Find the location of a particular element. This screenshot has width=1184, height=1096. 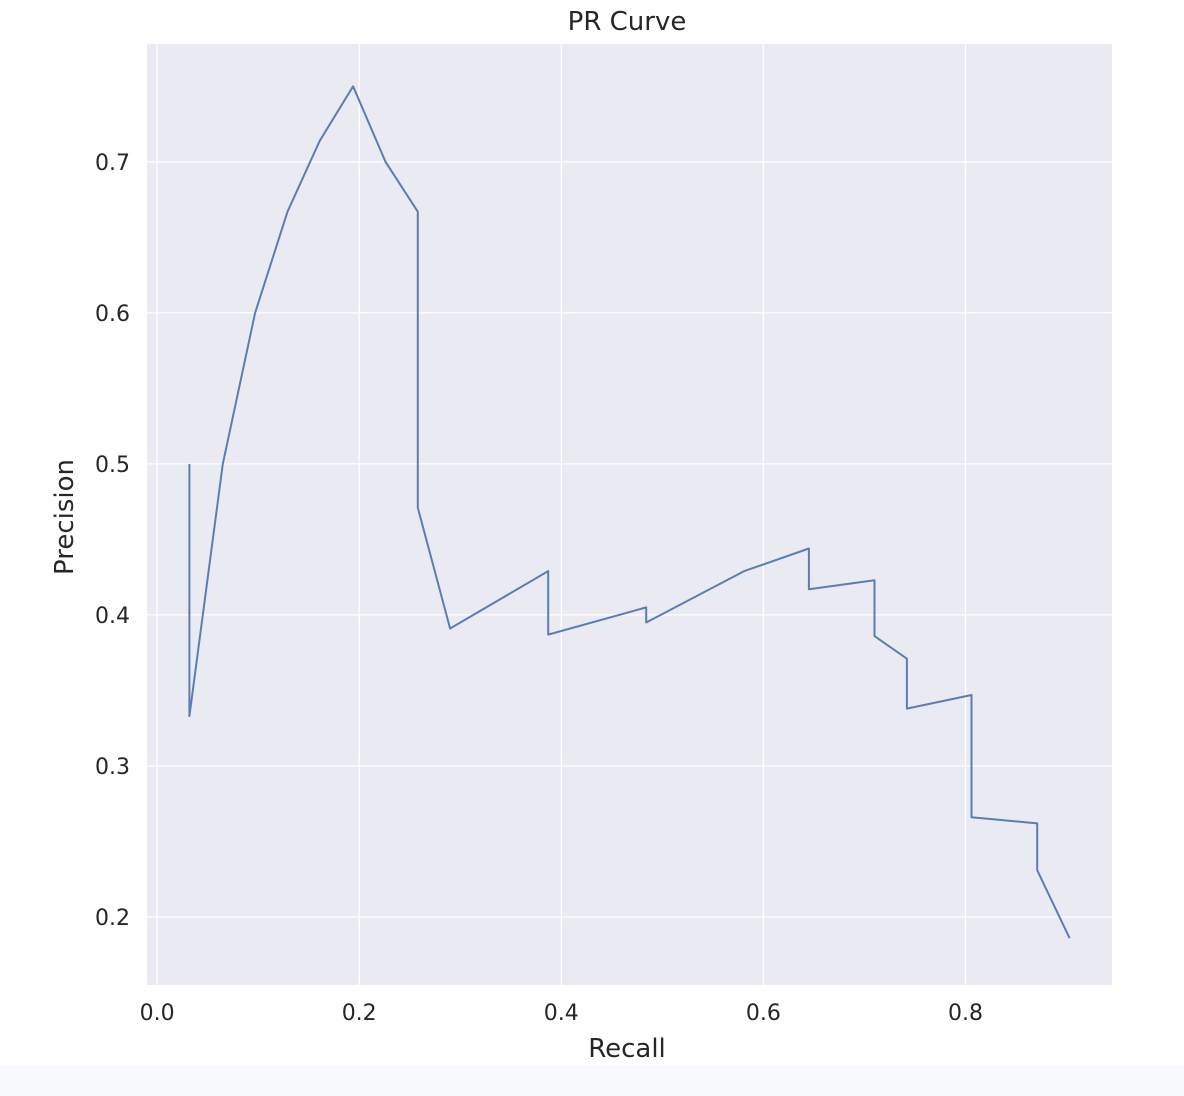

x-axis-label: Recall is located at coordinates (627, 1049).